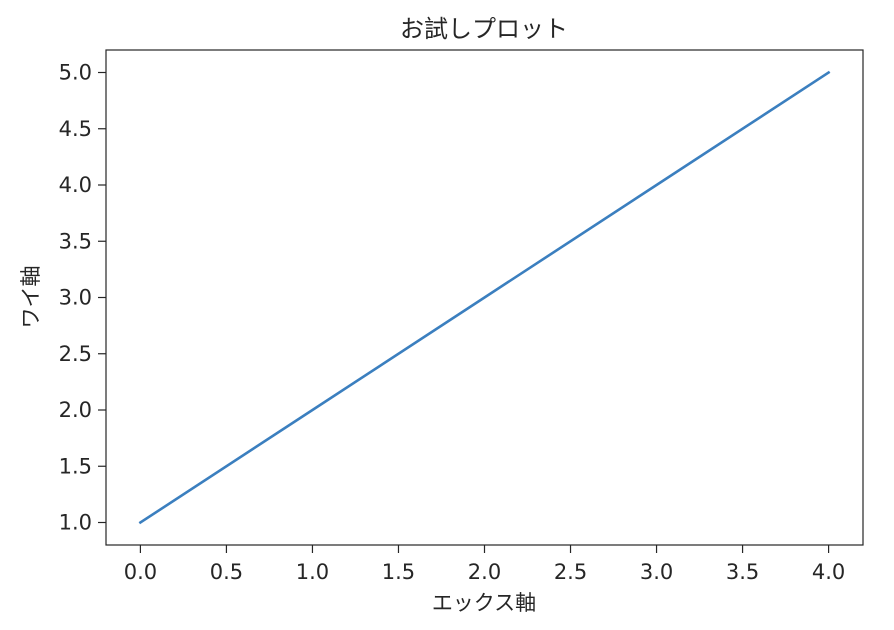 This screenshot has height=630, width=894. I want to click on y-tick-label: 4.5, so click(75, 129).